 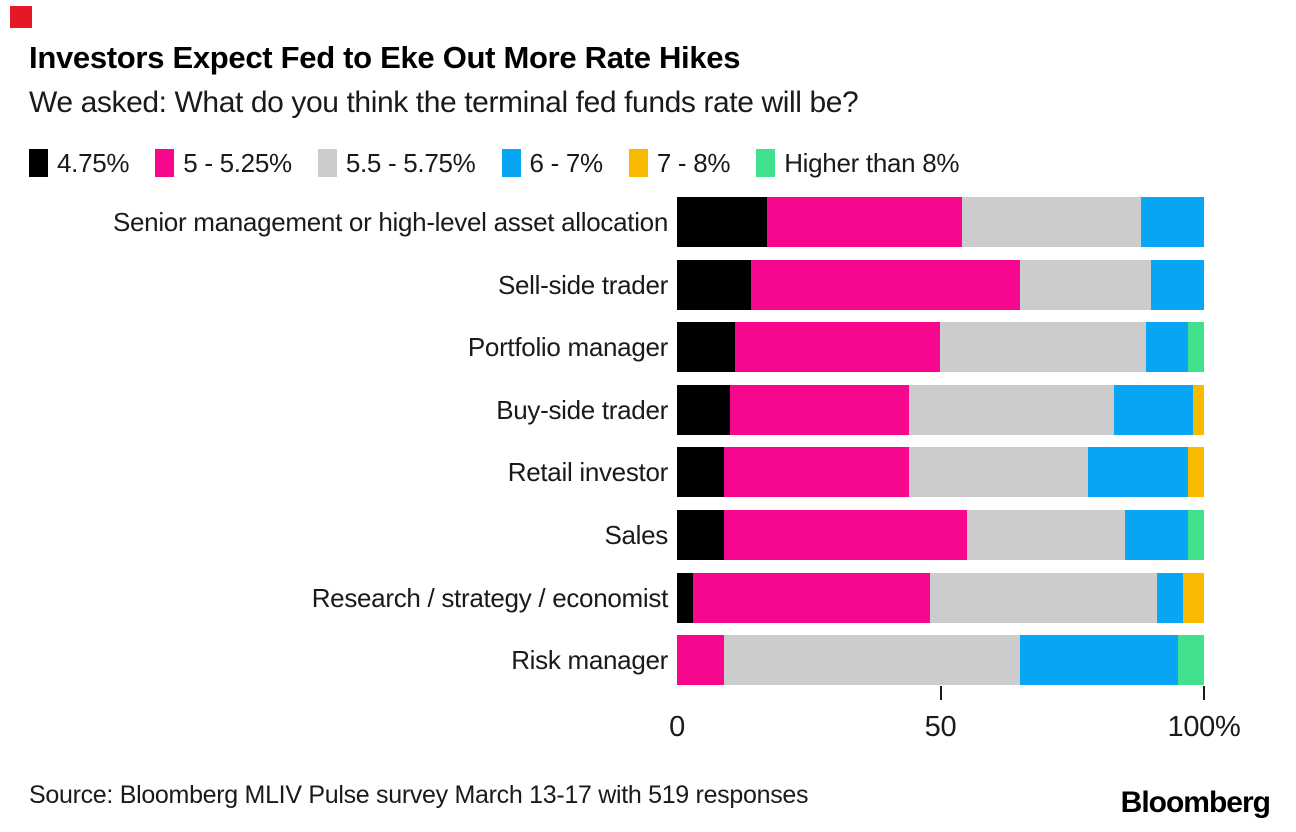 I want to click on chart-row: Retail investor, so click(x=602, y=472).